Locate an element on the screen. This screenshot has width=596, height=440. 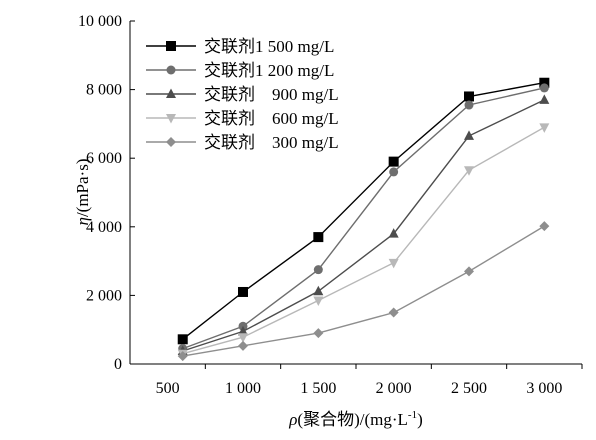
y-tick-label: 2 000 is located at coordinates (104, 295).